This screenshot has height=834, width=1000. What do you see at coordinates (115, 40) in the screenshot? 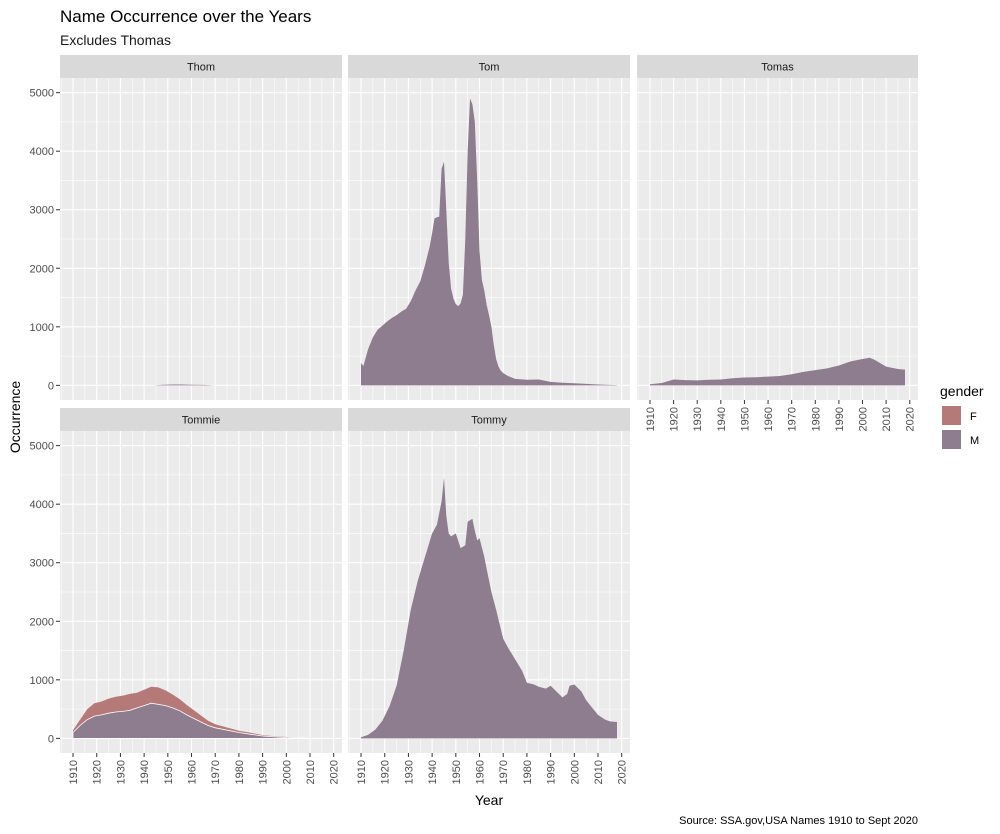
I see `chart-subtitle: Excludes Thomas` at bounding box center [115, 40].